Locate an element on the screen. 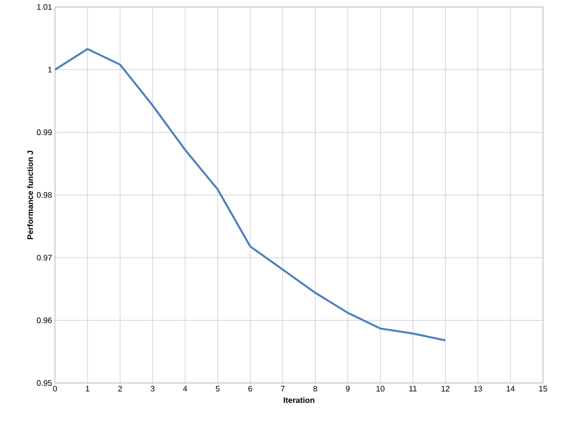 The image size is (562, 439). x-tick-label: 3 is located at coordinates (152, 389).